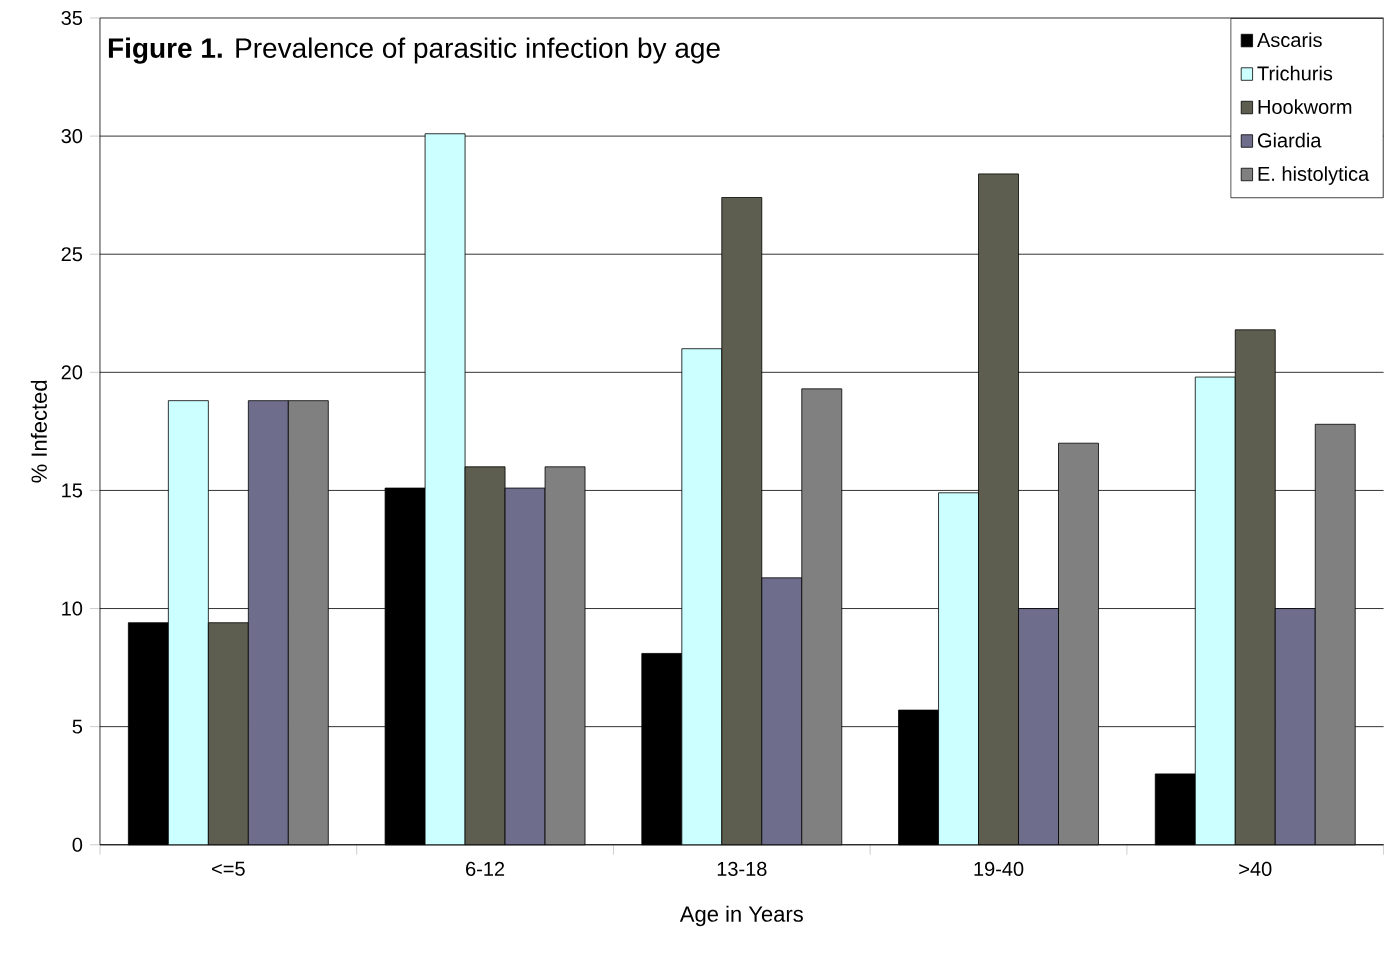 Image resolution: width=1384 pixels, height=955 pixels. I want to click on y-tick-label: 5, so click(77, 726).